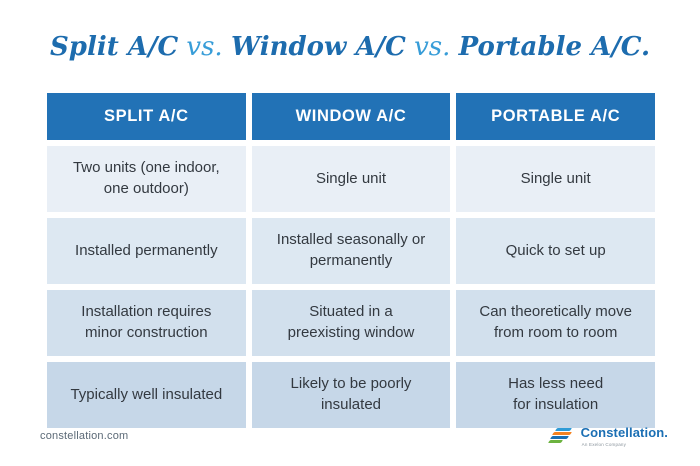  Describe the element at coordinates (604, 444) in the screenshot. I see `logo-tagline: An Exelon Company` at that location.